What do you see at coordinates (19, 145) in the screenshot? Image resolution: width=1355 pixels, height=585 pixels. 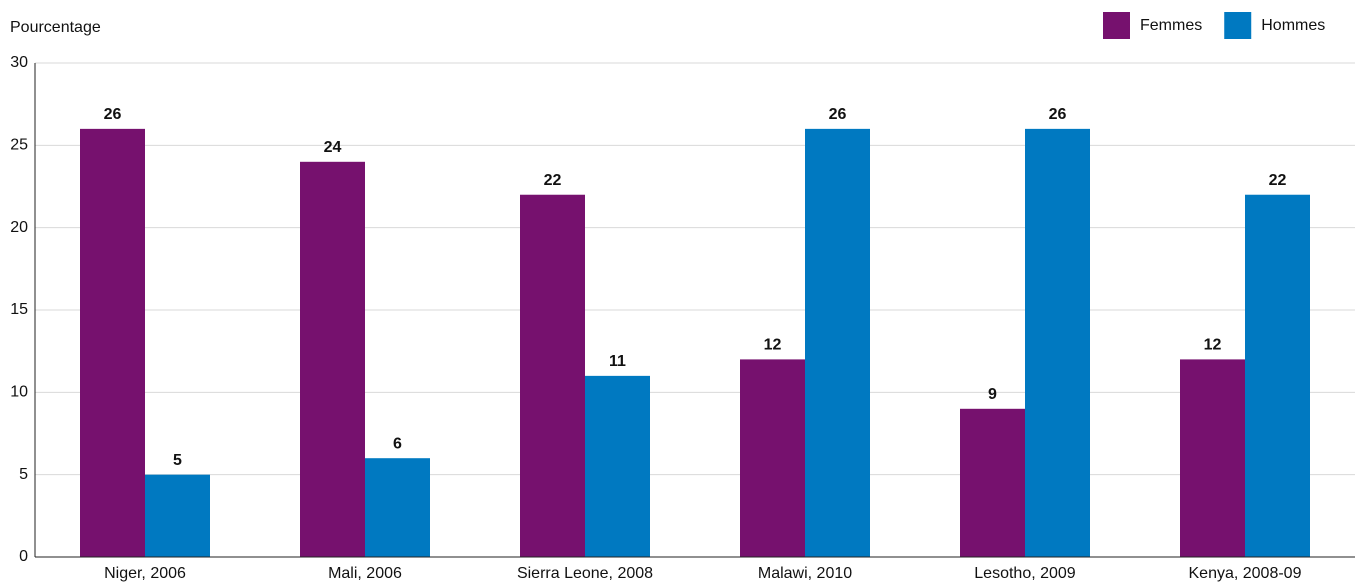 I see `y-tick-label: 25` at bounding box center [19, 145].